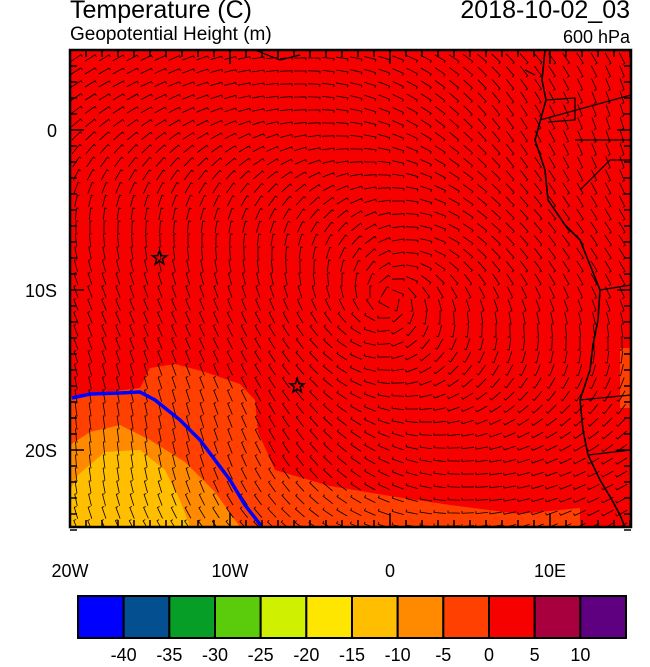 The image size is (650, 667). I want to click on x-tick-label: 10W, so click(229, 571).